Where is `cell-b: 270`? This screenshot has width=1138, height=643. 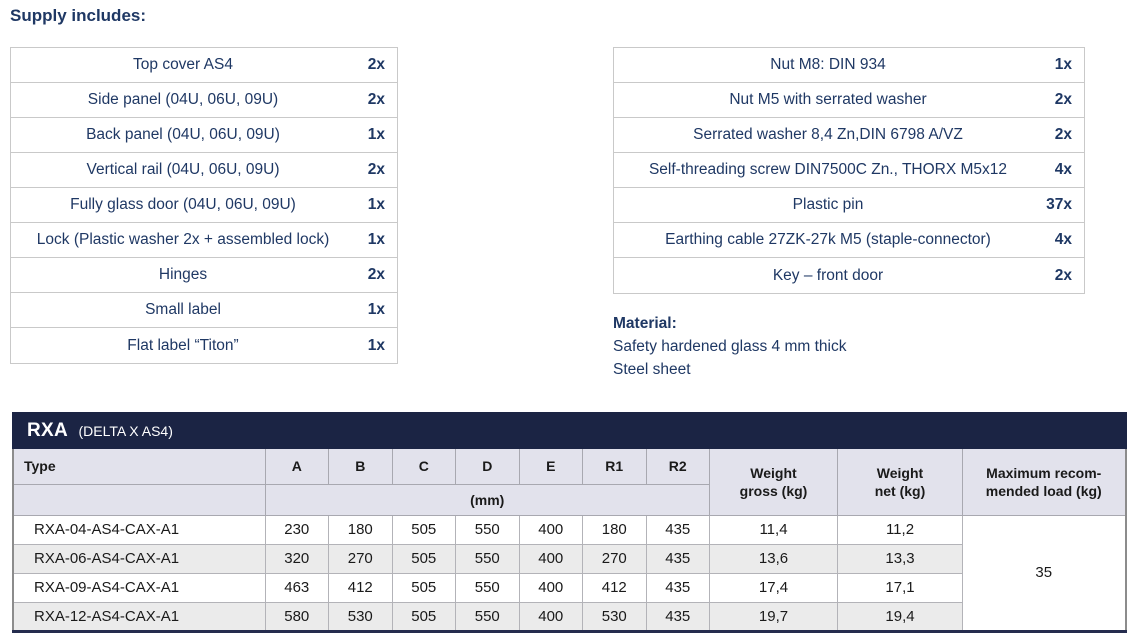 cell-b: 270 is located at coordinates (360, 558).